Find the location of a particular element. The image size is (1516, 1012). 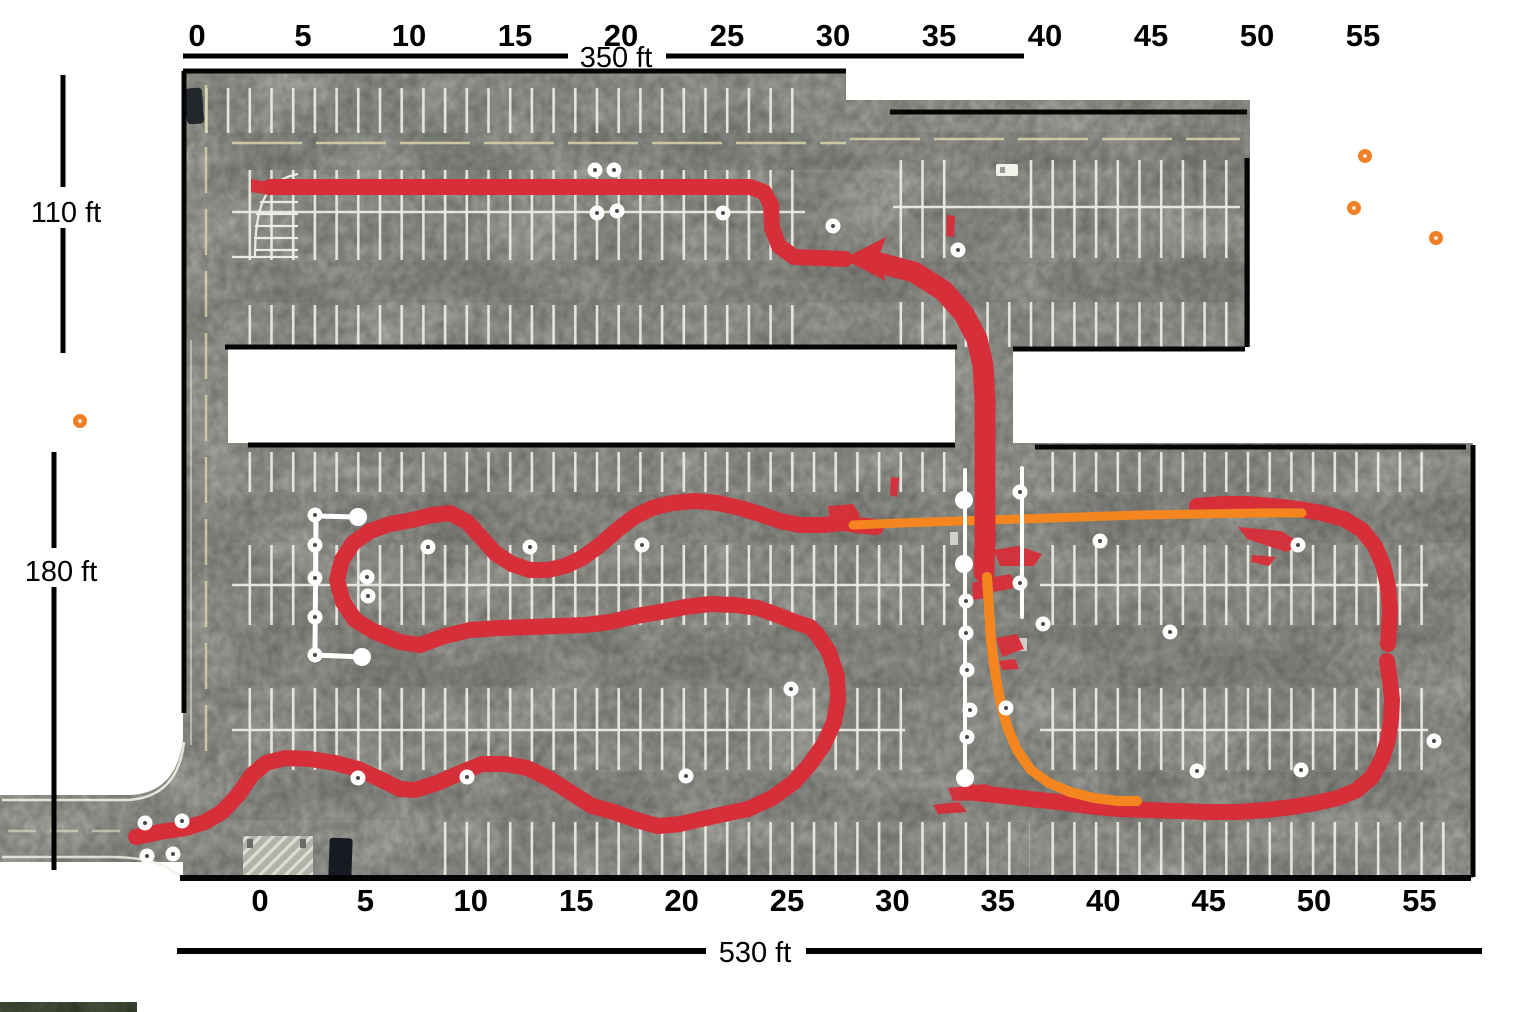

top-ruler-tick-label: 25 is located at coordinates (727, 35).